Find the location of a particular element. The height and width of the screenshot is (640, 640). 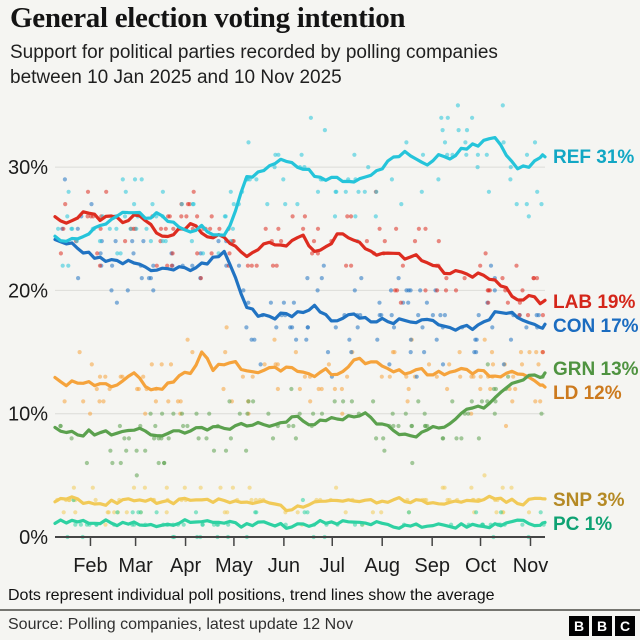

x-tick-label: Jun is located at coordinates (284, 566).